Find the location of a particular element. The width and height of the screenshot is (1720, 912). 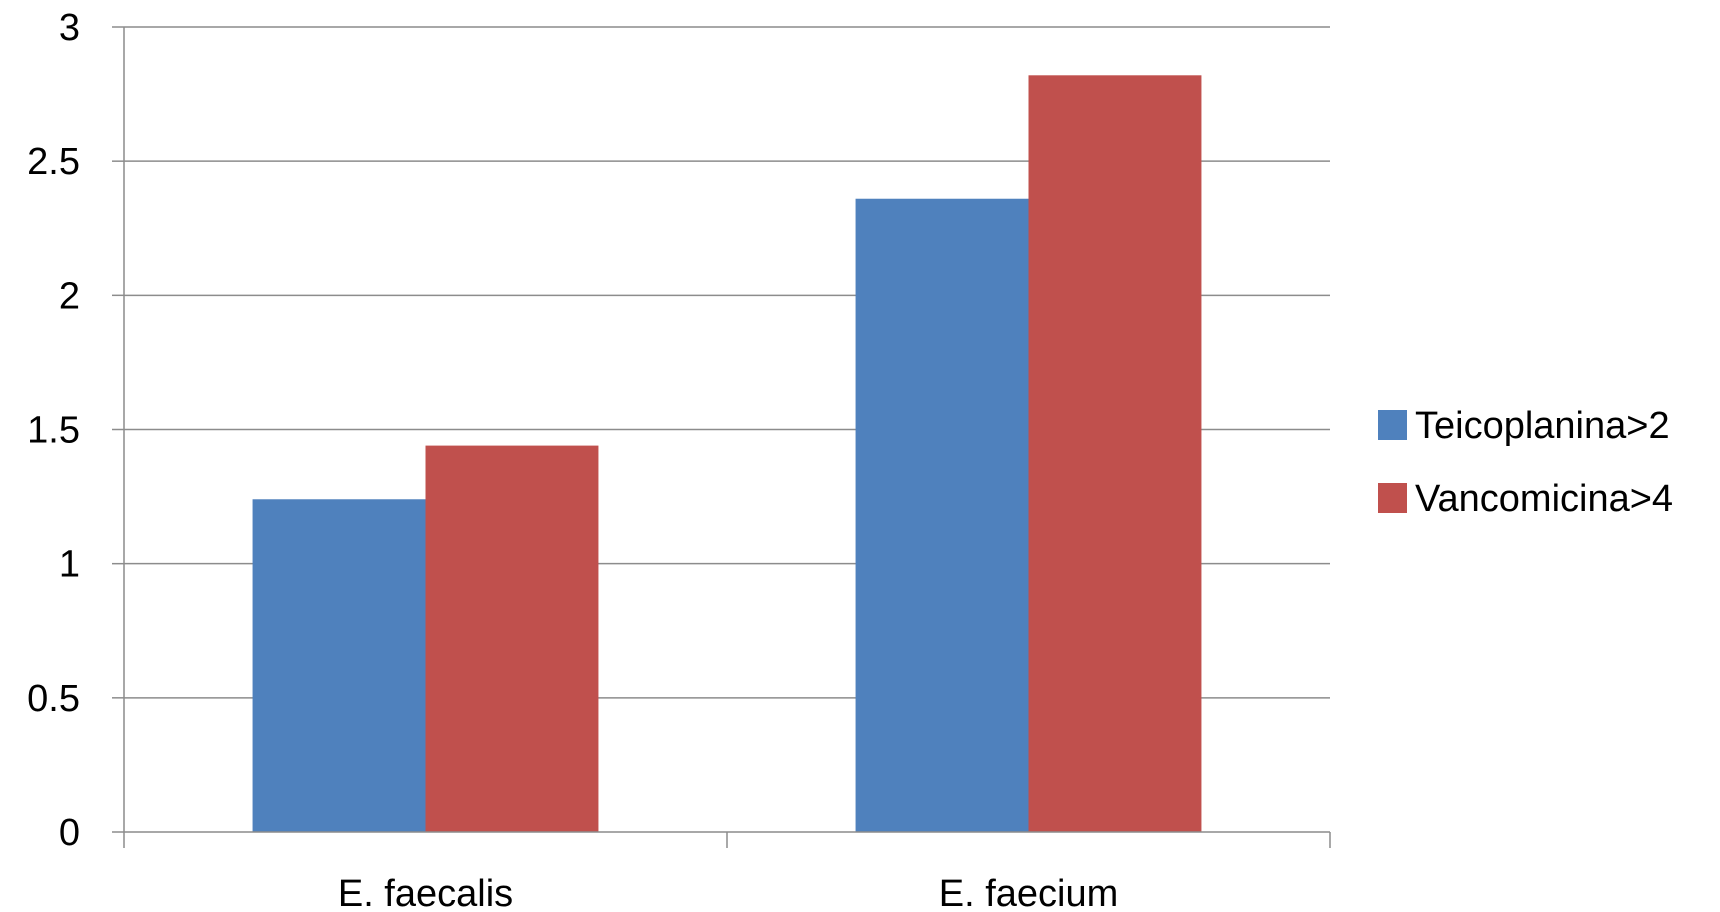

y-tick-label: 3 is located at coordinates (69, 28).